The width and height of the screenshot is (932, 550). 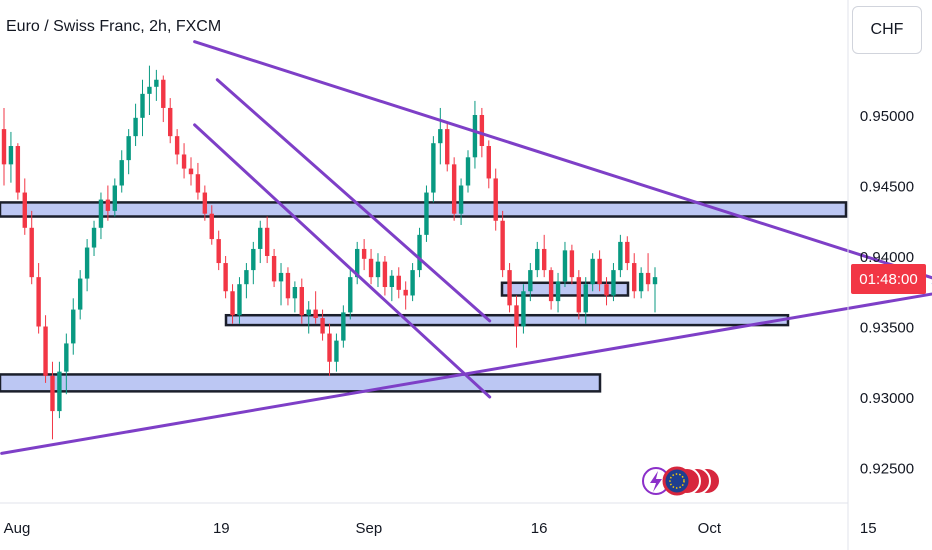 I want to click on trend-line-falling-channel-upper, so click(x=353, y=200).